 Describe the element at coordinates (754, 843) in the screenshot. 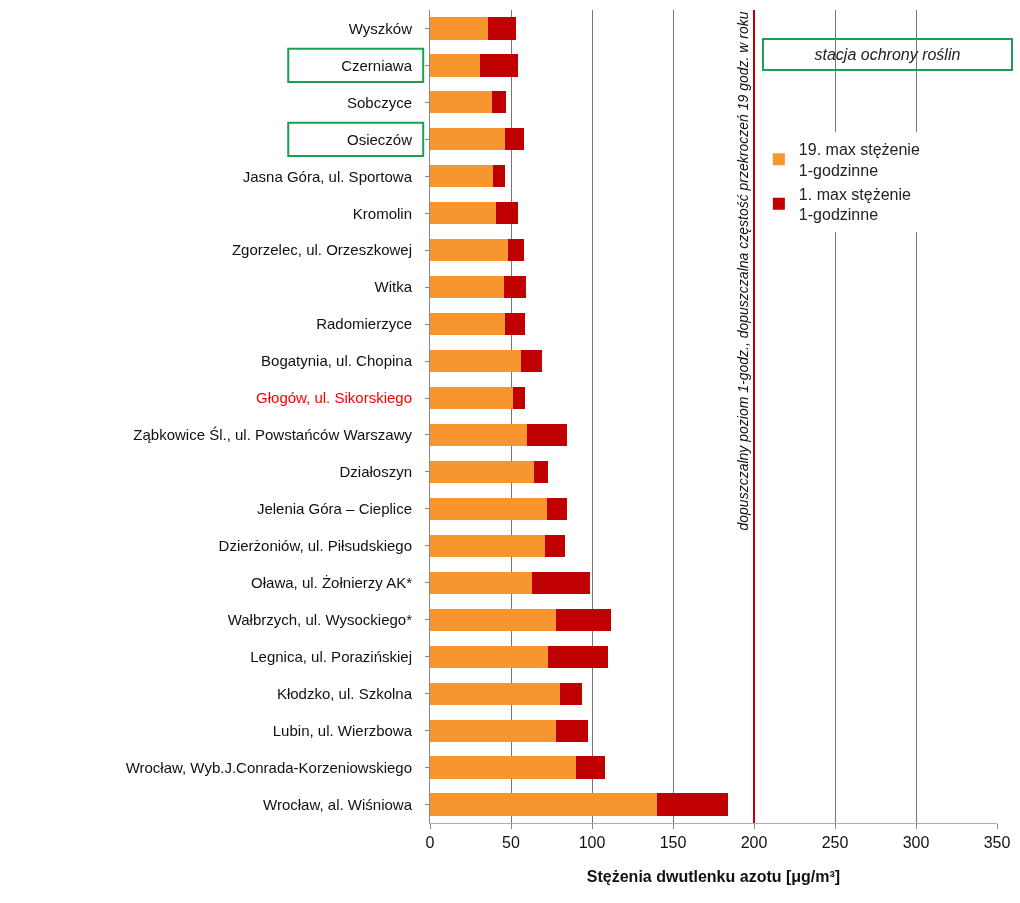

I see `x-tick-label: 200` at that location.